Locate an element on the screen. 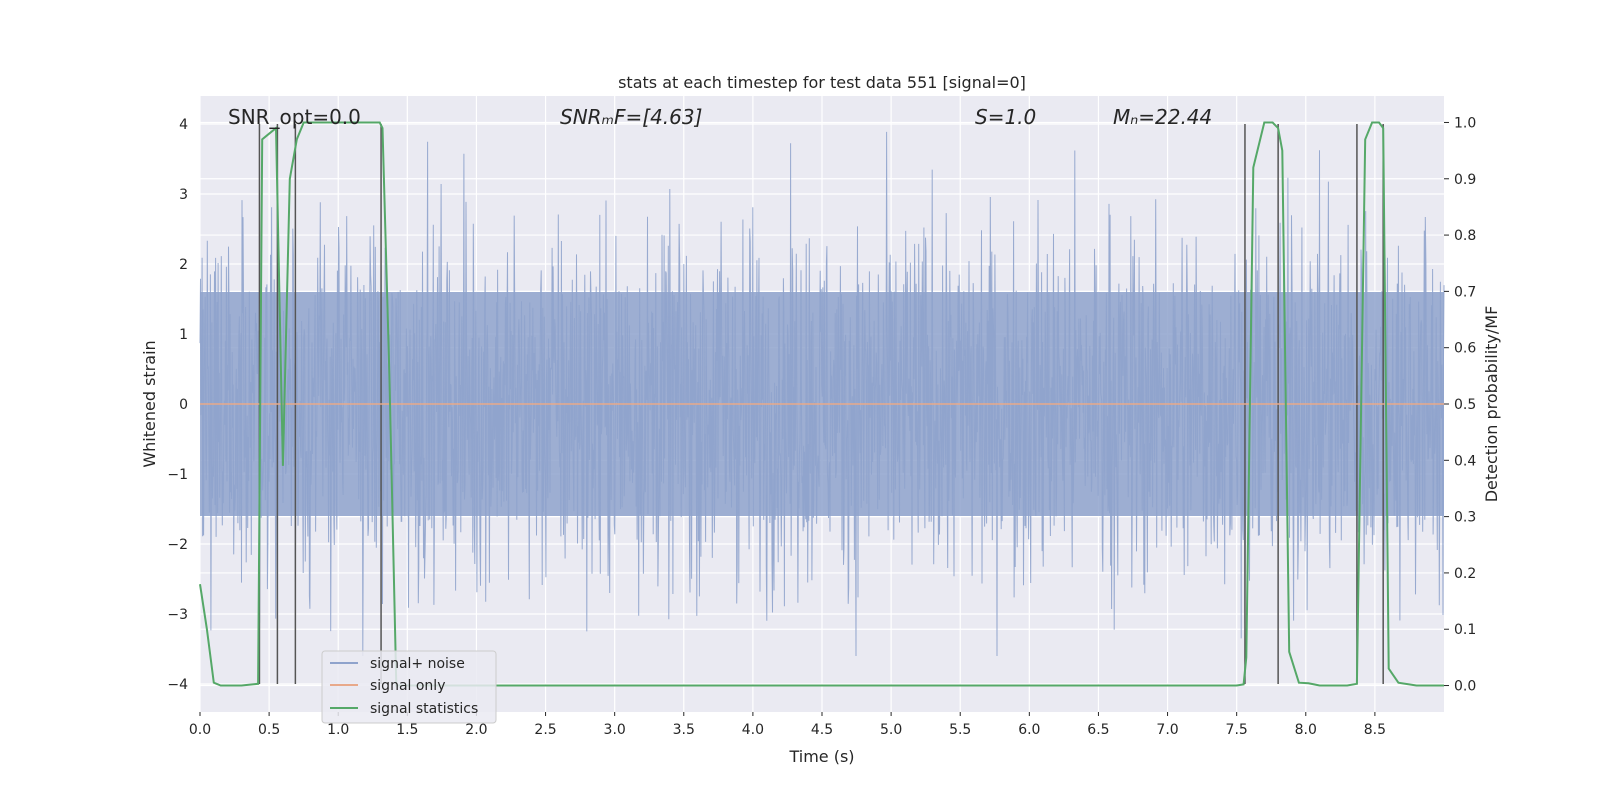 The height and width of the screenshot is (800, 1600). y-tick-label: −1 is located at coordinates (177, 475).